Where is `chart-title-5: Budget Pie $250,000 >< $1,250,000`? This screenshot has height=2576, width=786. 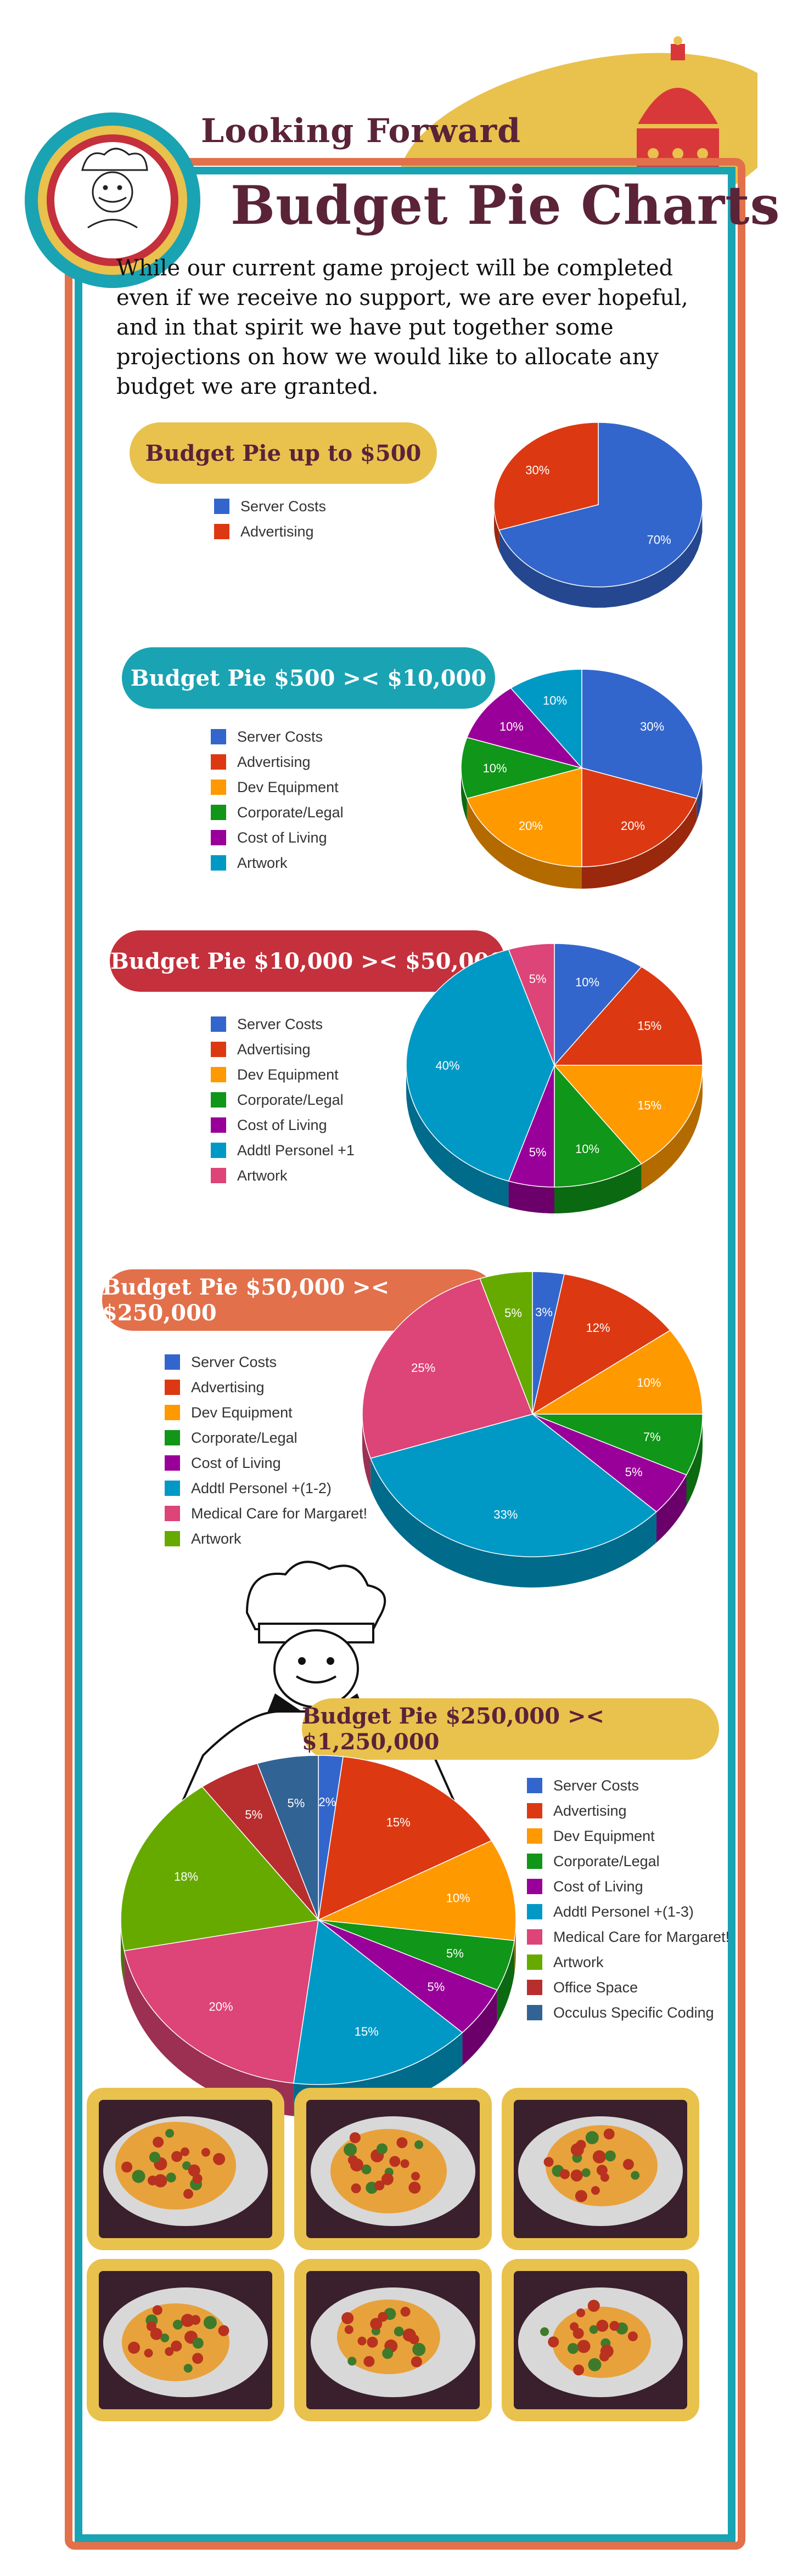
chart-title-5: Budget Pie $250,000 >< $1,250,000 is located at coordinates (453, 1729).